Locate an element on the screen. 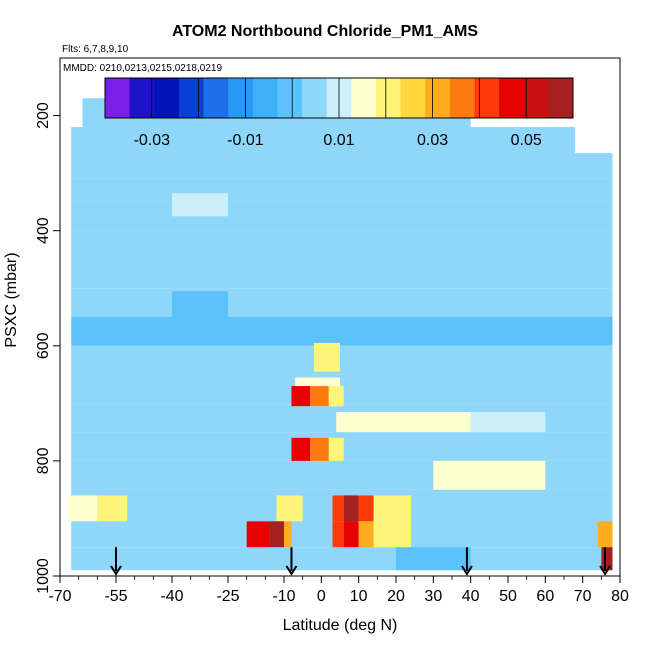 The width and height of the screenshot is (650, 650). flights-label: Flts: 6,7,8,9,10 is located at coordinates (95, 49).